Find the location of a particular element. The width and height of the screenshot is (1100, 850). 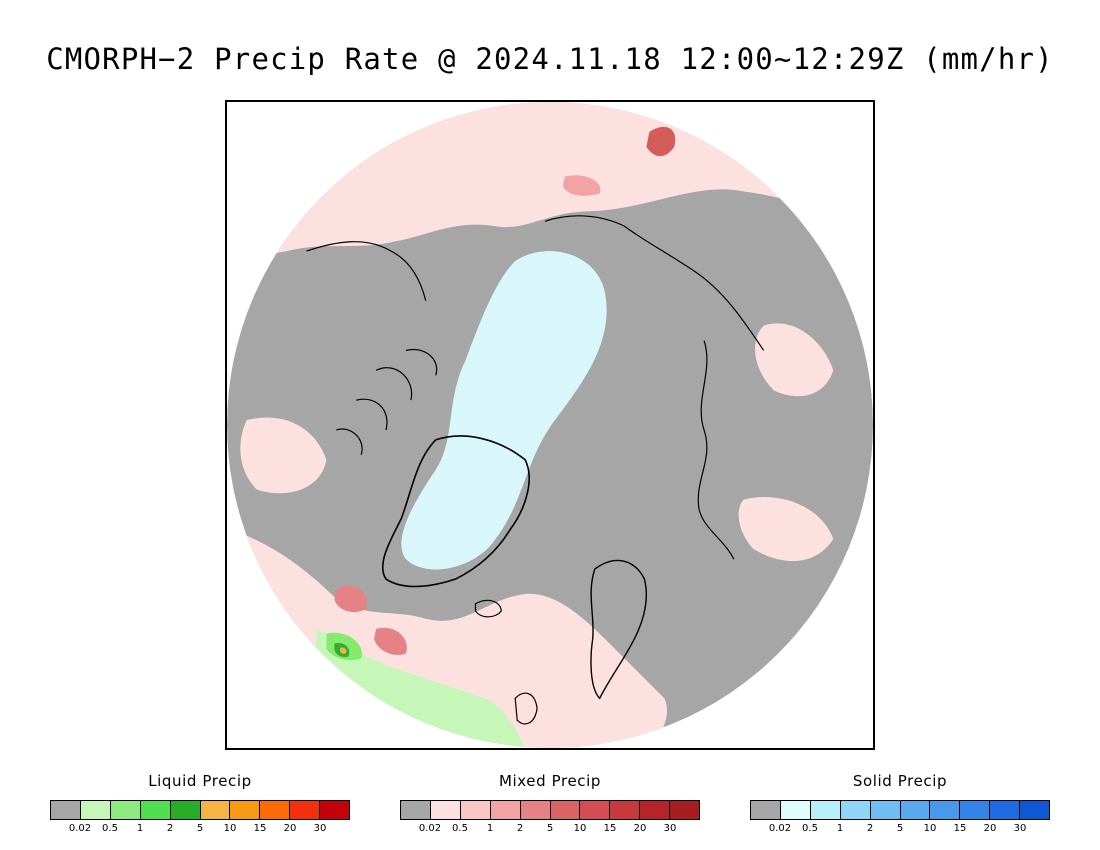

legend-mixed: Mixed Precip 0.02 0.5 1 2 5 10 15 20 30 is located at coordinates (550, 804).